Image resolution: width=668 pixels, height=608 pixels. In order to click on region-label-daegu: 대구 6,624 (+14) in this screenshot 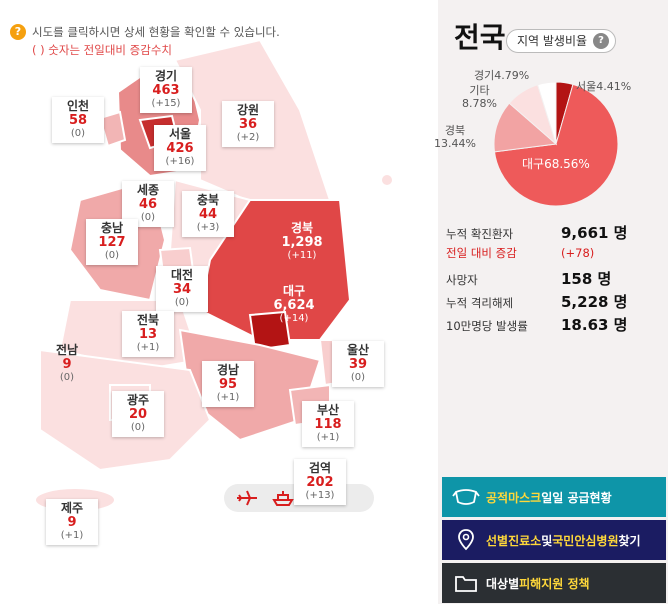, I will do `click(294, 305)`.